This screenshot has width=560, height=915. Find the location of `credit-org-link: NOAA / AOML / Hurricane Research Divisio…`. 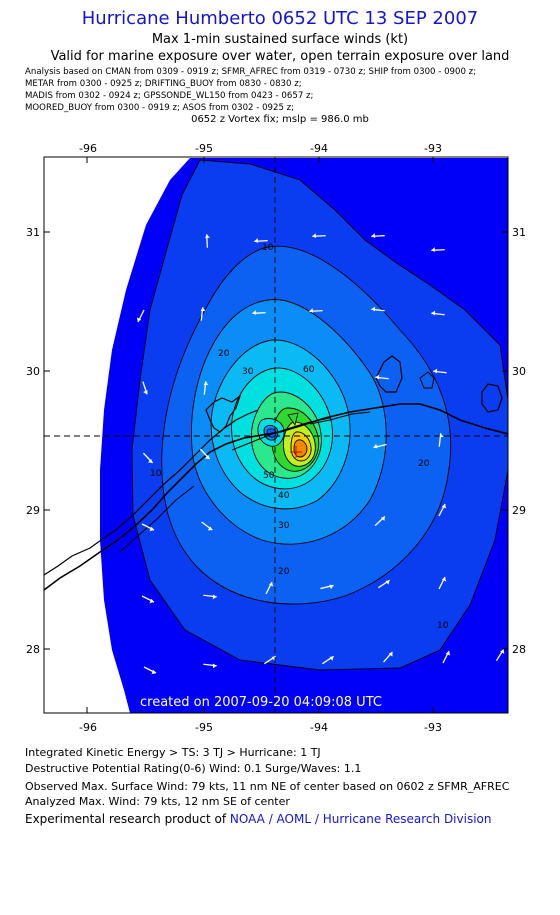

credit-org-link: NOAA / AOML / Hurricane Research Divisio… is located at coordinates (360, 819).